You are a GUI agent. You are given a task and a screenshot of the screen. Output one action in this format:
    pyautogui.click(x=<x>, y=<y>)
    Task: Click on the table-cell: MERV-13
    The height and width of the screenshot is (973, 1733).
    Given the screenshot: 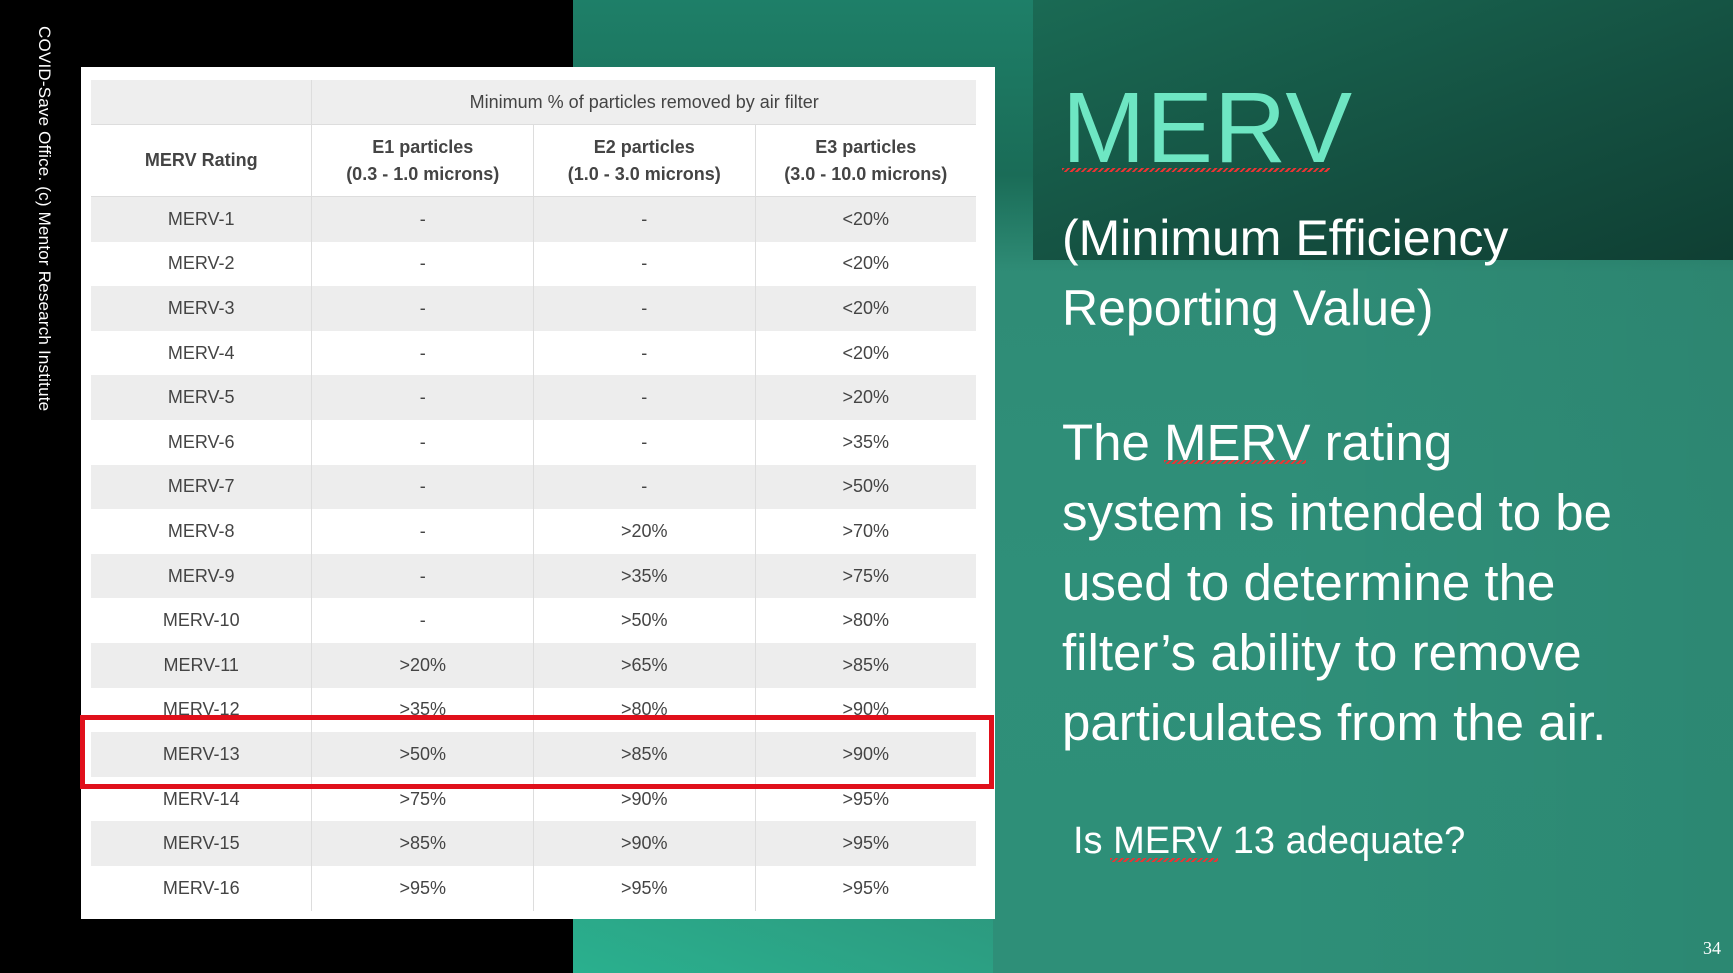 What is the action you would take?
    pyautogui.click(x=202, y=754)
    